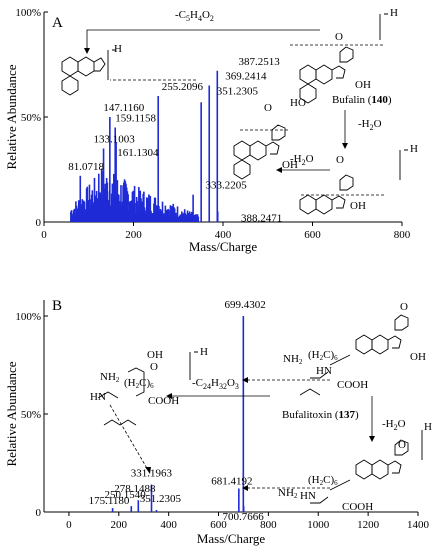  What do you see at coordinates (394, 425) in the screenshot?
I see `panel-b-water-loss: -H2O` at bounding box center [394, 425].